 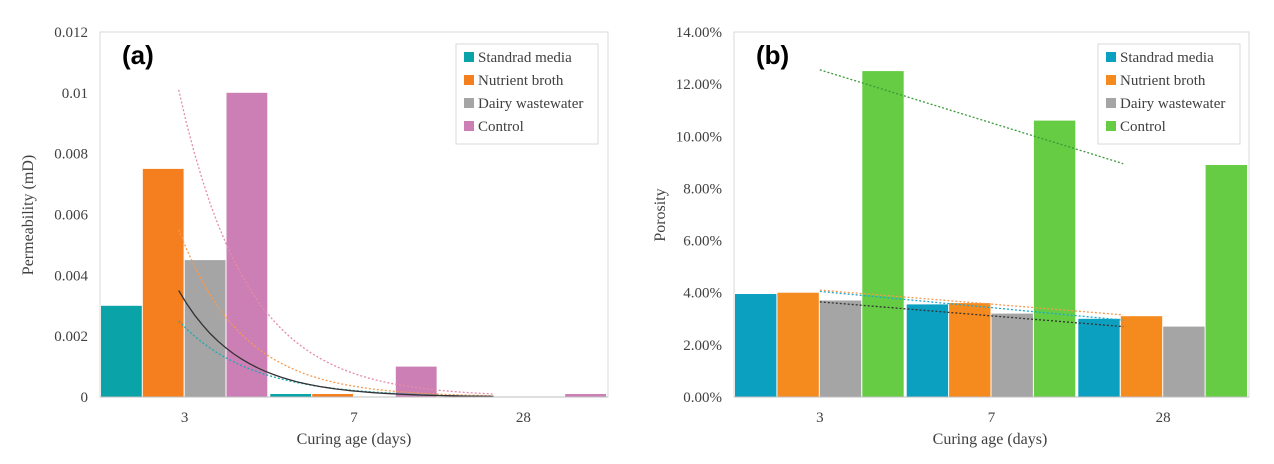 What do you see at coordinates (699, 33) in the screenshot?
I see `y-tick-label: 14.00%` at bounding box center [699, 33].